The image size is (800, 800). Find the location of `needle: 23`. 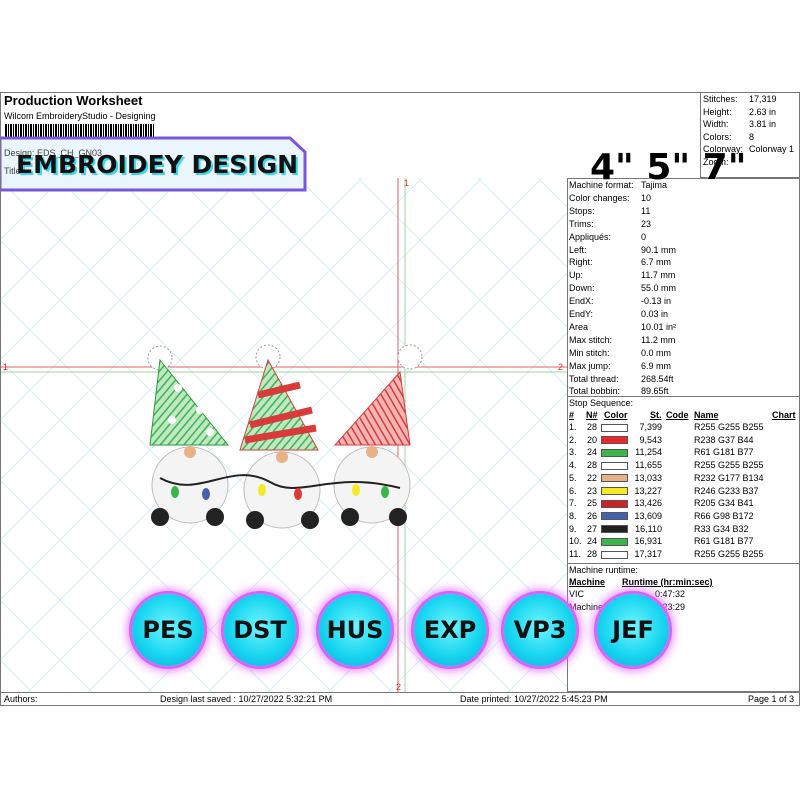

needle: 23 is located at coordinates (592, 490).